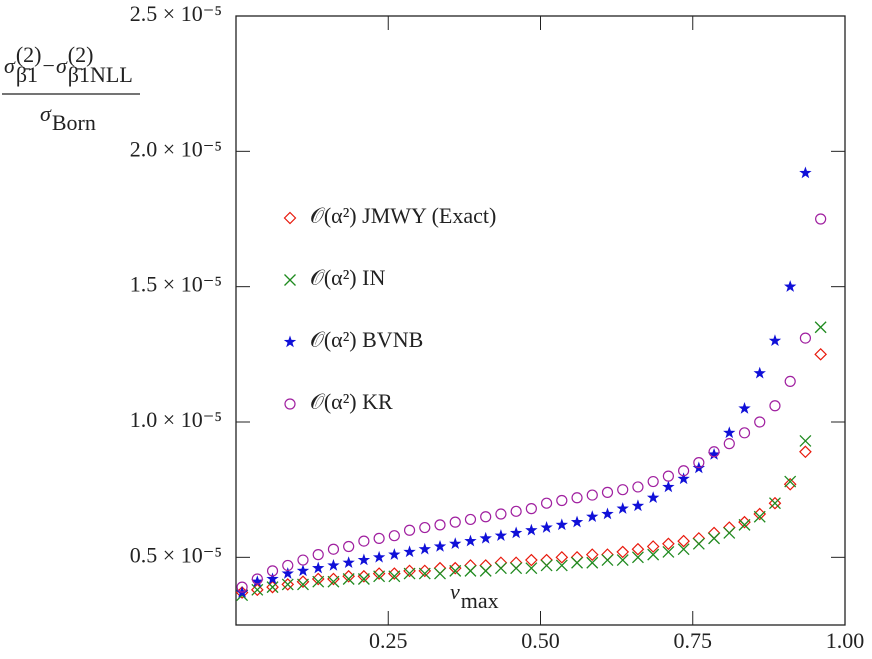 The height and width of the screenshot is (659, 872). What do you see at coordinates (347, 277) in the screenshot?
I see `legend-label: 𝒪(α²) IN` at bounding box center [347, 277].